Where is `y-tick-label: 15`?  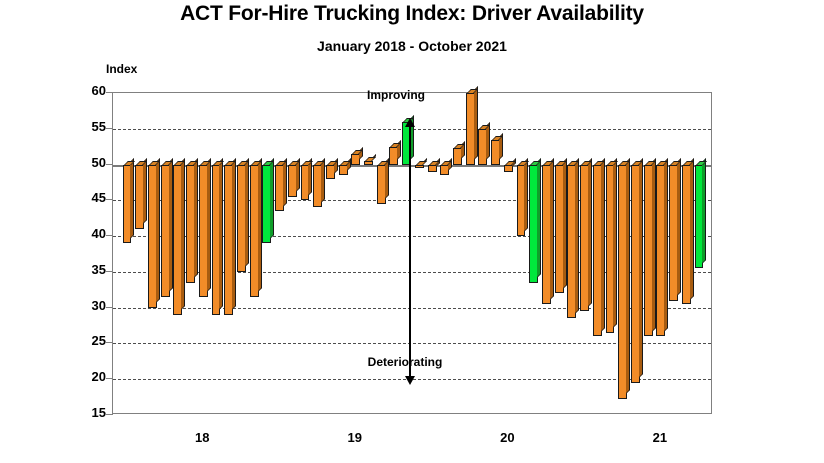 y-tick-label: 15 is located at coordinates (98, 412).